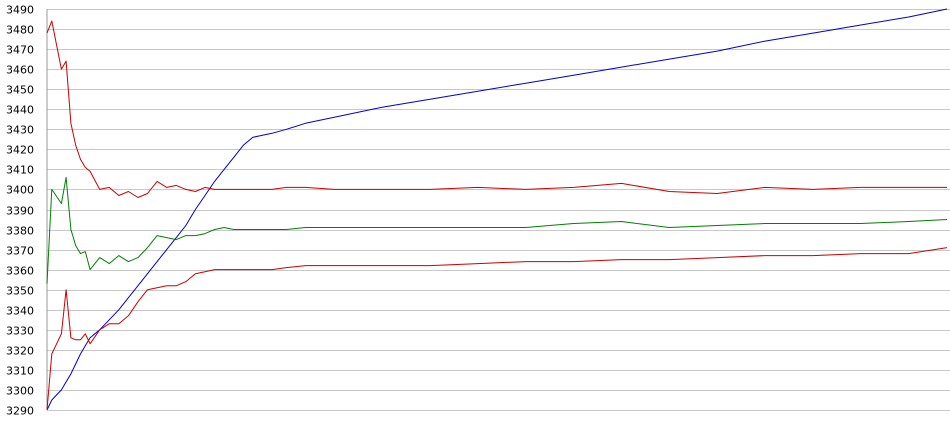  What do you see at coordinates (20, 190) in the screenshot?
I see `y-tick-label: 3400` at bounding box center [20, 190].